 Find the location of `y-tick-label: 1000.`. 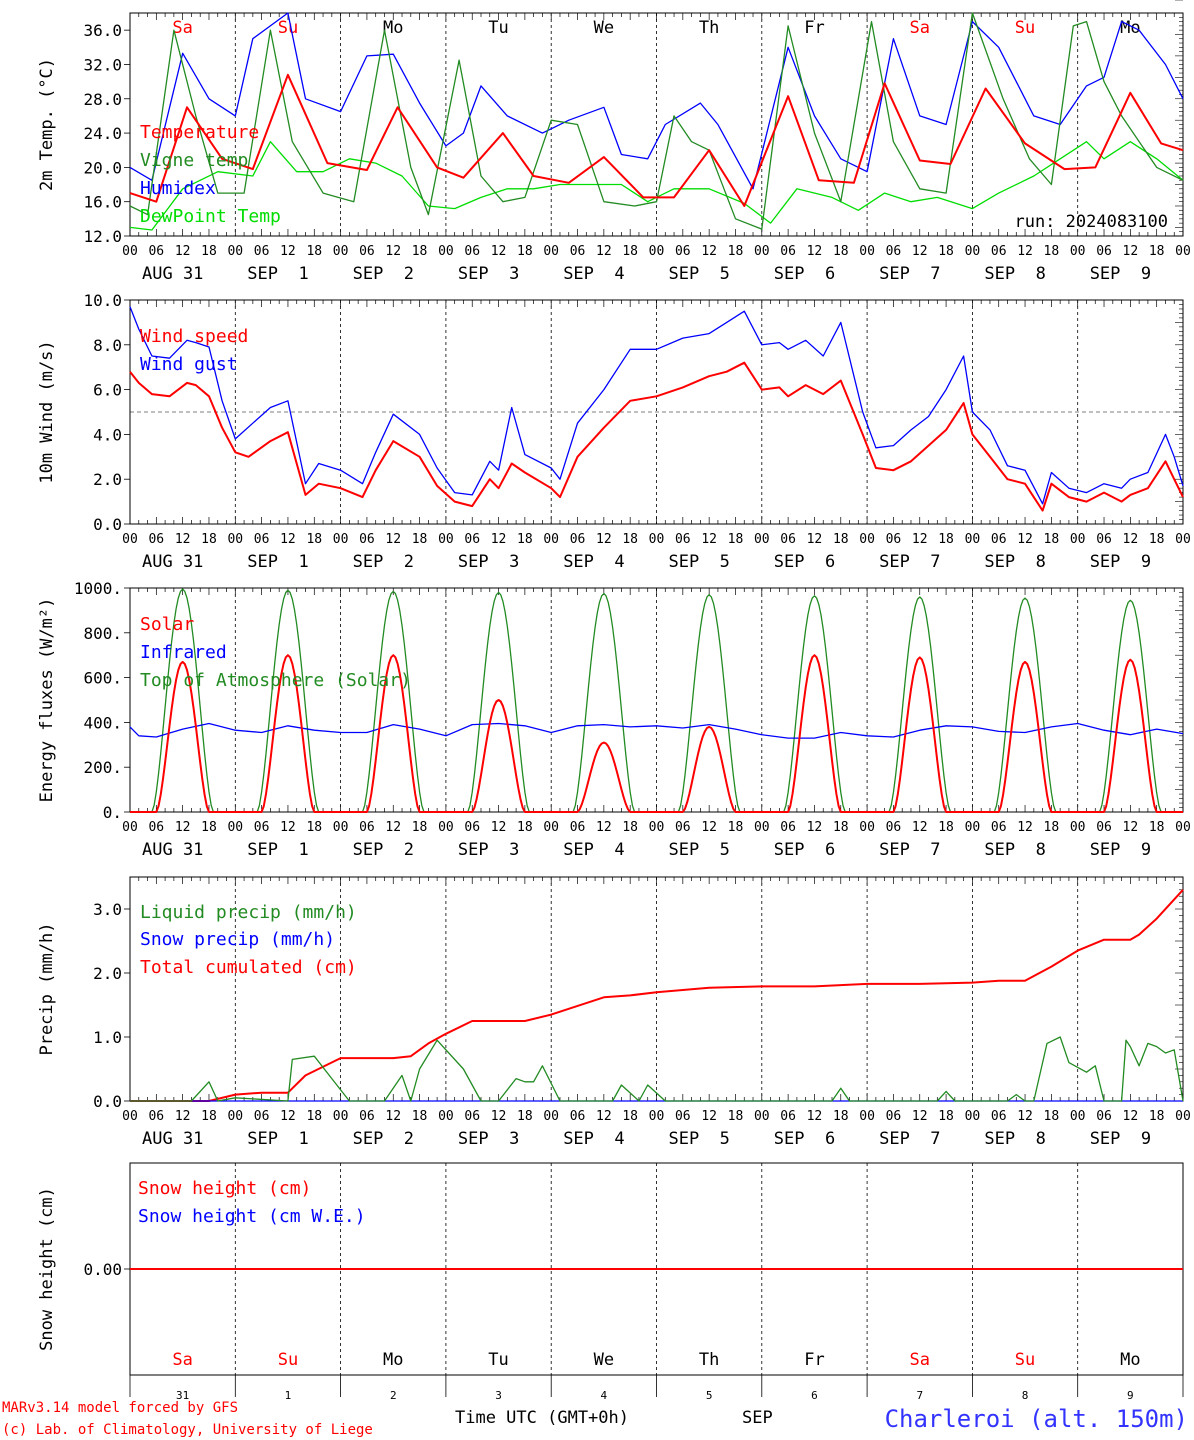

y-tick-label: 1000. is located at coordinates (98, 588).